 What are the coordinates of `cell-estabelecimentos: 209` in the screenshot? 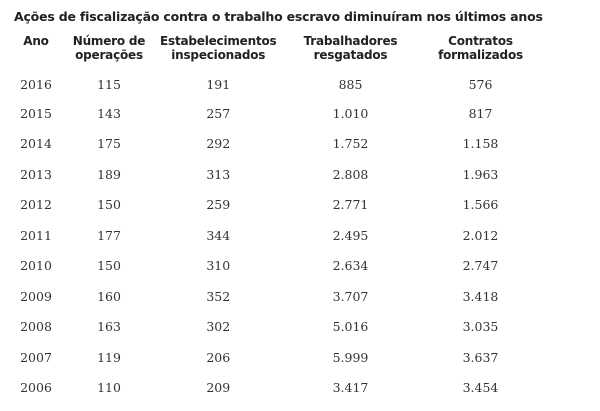 It's located at (218, 388).